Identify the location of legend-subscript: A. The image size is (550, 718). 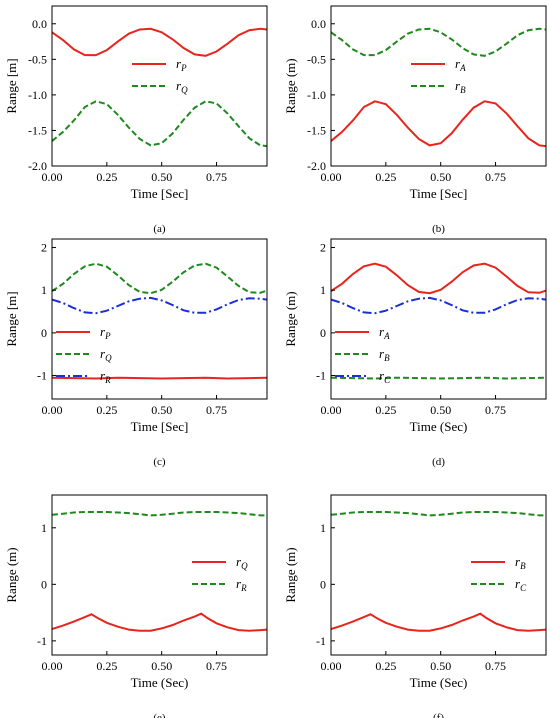
(386, 336).